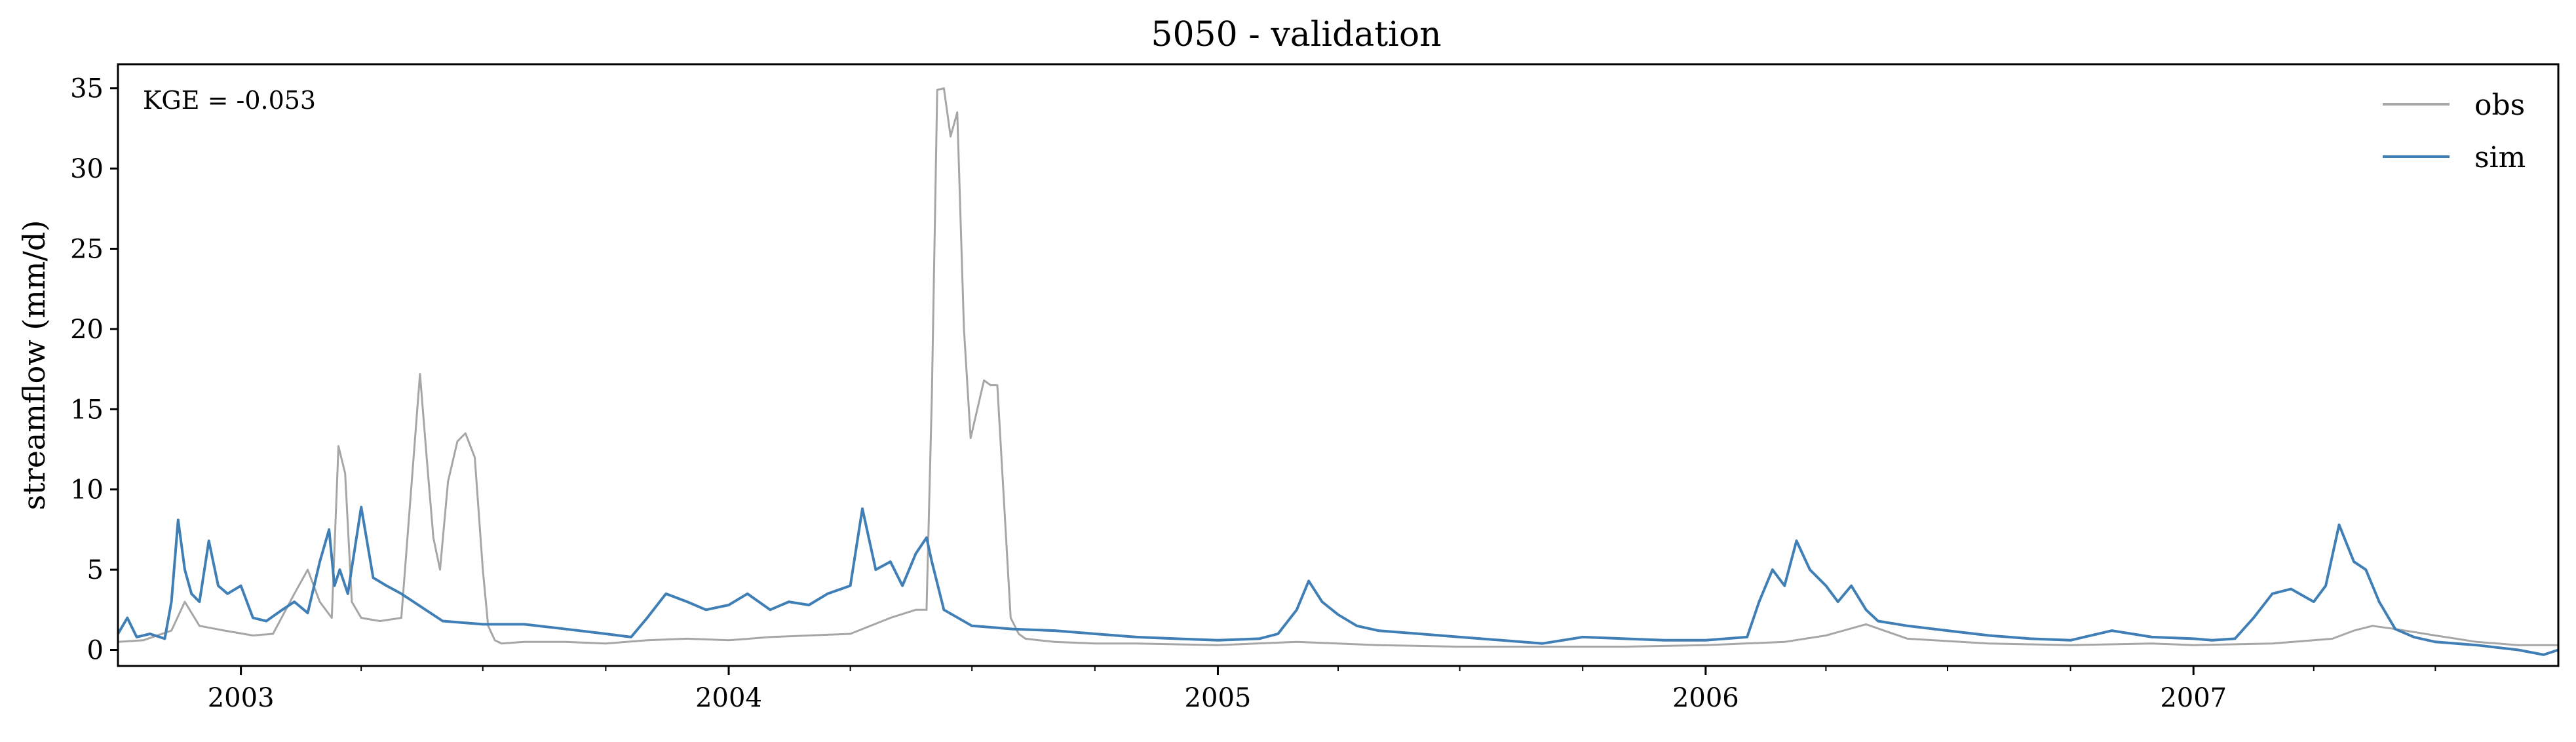 This screenshot has height=742, width=2576. Describe the element at coordinates (87, 330) in the screenshot. I see `y-tick-label: 20` at that location.